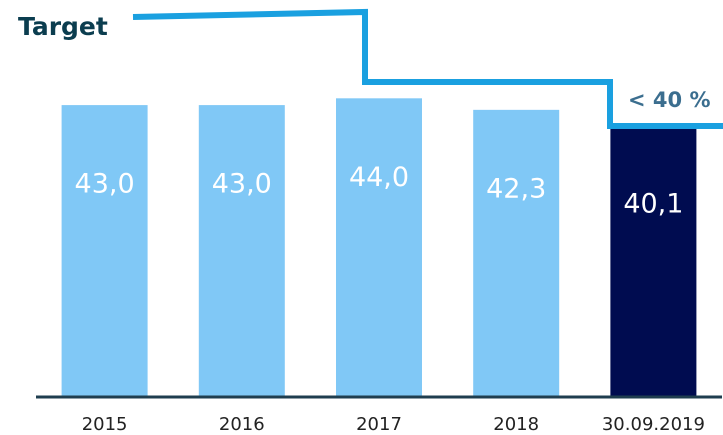 Image resolution: width=723 pixels, height=435 pixels. I want to click on x-tick-label: 2018, so click(516, 424).